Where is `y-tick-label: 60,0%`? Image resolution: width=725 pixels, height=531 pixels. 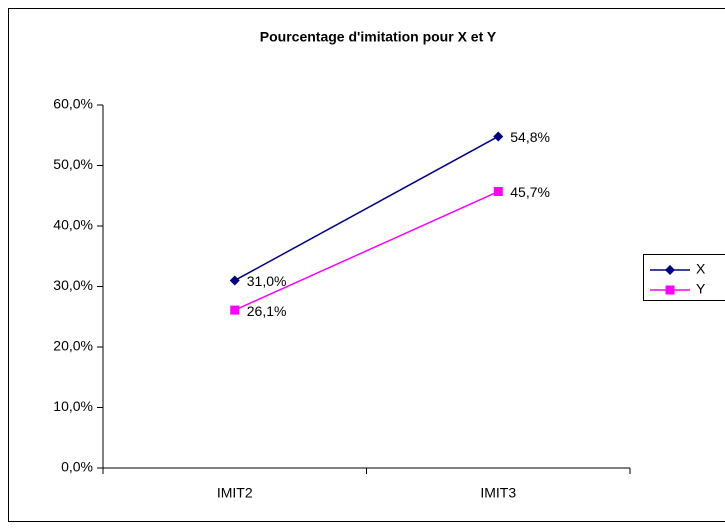 y-tick-label: 60,0% is located at coordinates (73, 104).